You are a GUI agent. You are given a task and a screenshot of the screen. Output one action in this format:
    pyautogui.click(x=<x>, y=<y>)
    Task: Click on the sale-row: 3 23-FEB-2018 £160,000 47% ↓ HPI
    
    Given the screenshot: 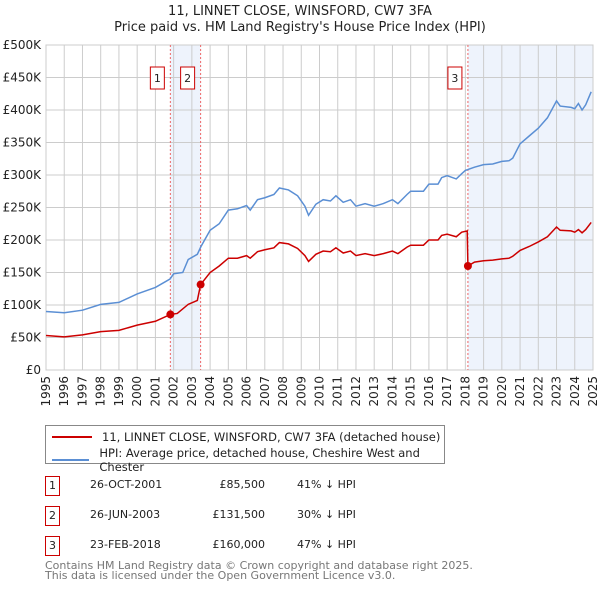 What is the action you would take?
    pyautogui.click(x=245, y=546)
    